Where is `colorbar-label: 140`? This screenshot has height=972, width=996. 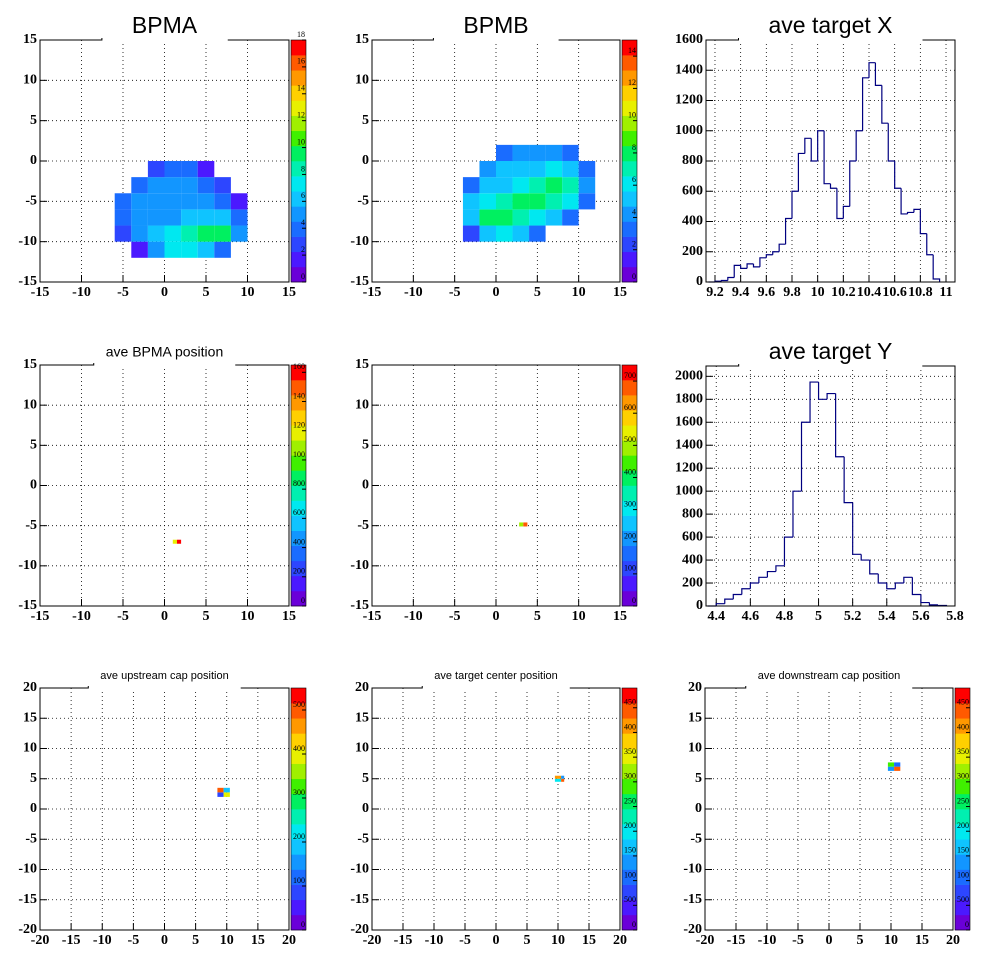
colorbar-label: 140 is located at coordinates (299, 395).